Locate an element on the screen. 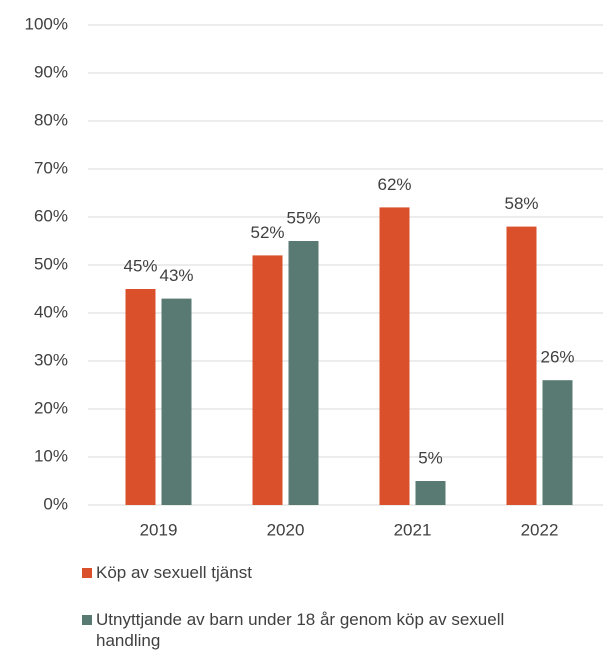 The width and height of the screenshot is (603, 666). value-label: 52% is located at coordinates (267, 232).